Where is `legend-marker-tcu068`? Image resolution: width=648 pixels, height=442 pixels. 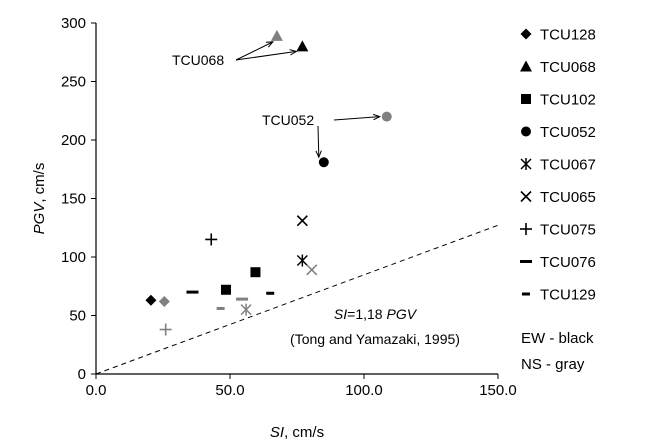 legend-marker-tcu068 is located at coordinates (526, 66).